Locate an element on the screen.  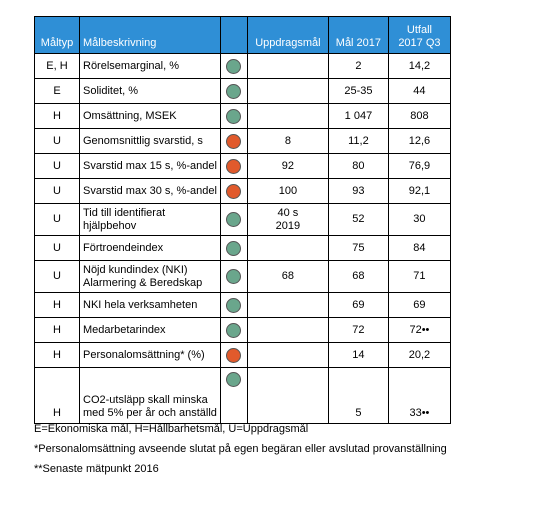
table-row: U Svarstid max 30 s, %-andel 100 93 92,1 is located at coordinates (242, 191).